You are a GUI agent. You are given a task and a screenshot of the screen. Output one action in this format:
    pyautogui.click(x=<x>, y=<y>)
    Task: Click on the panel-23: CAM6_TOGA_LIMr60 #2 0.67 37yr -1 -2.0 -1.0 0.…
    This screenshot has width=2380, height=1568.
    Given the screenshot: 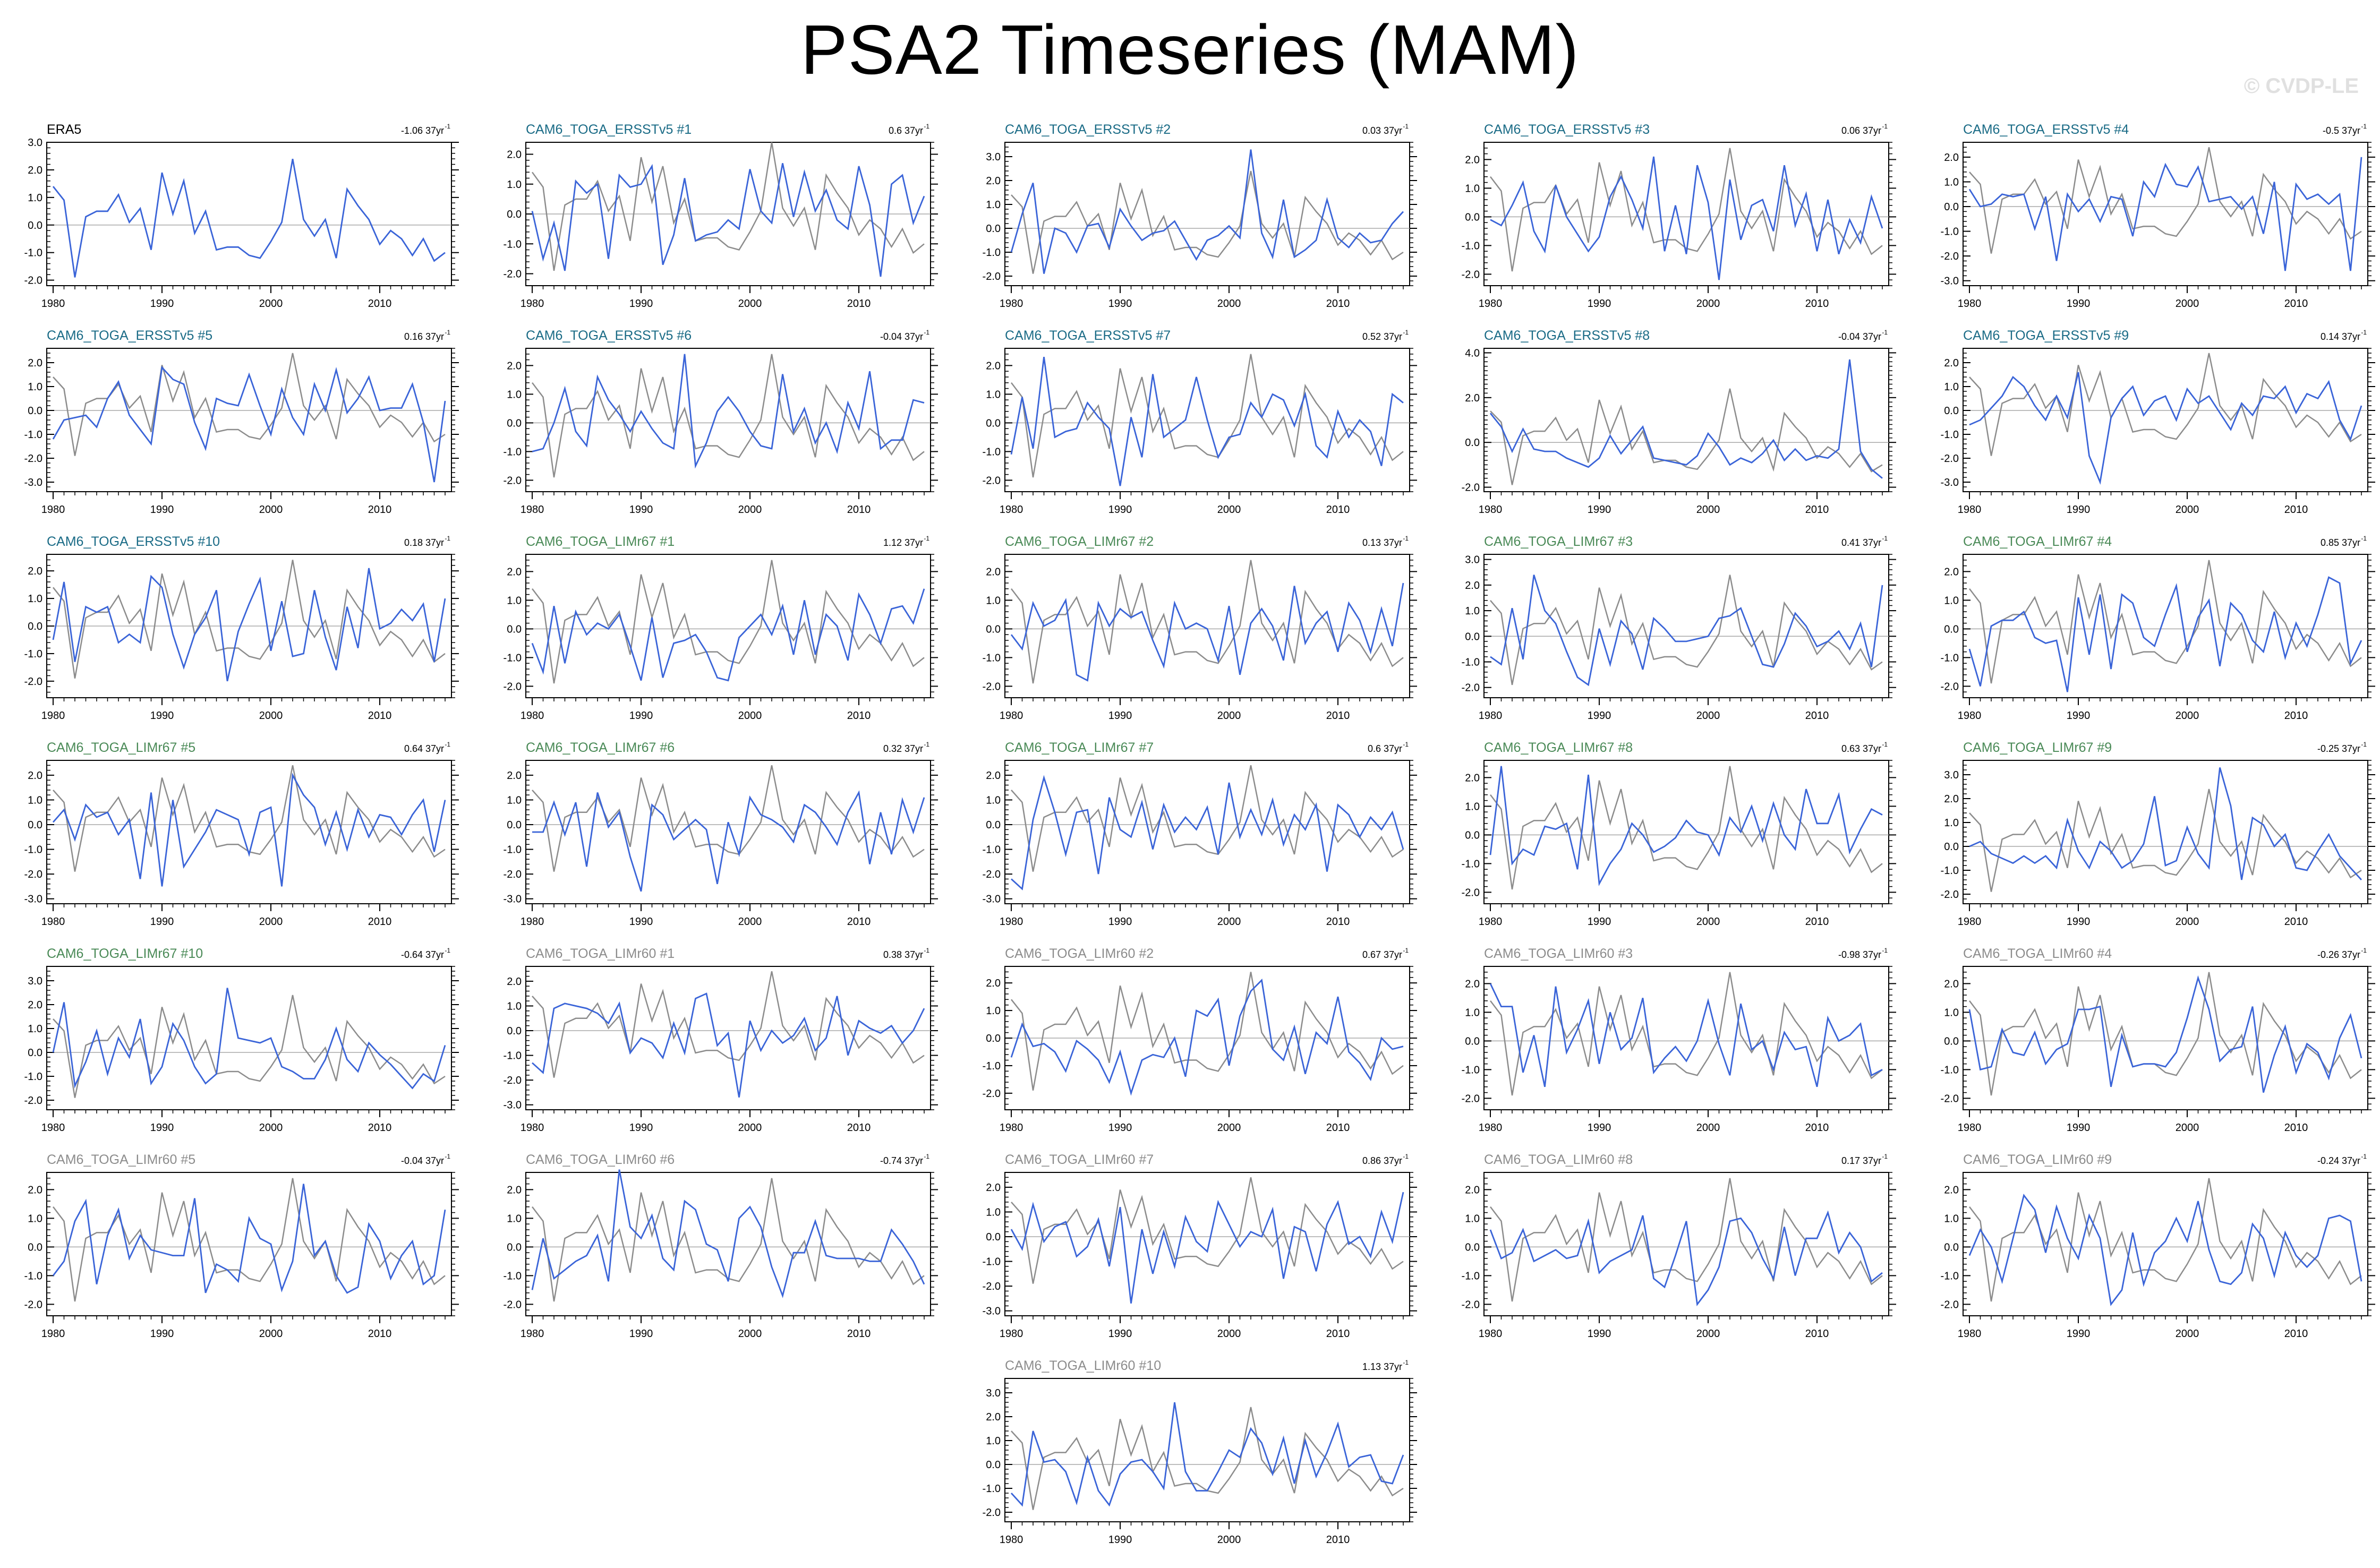 What is the action you would take?
    pyautogui.click(x=1200, y=1040)
    